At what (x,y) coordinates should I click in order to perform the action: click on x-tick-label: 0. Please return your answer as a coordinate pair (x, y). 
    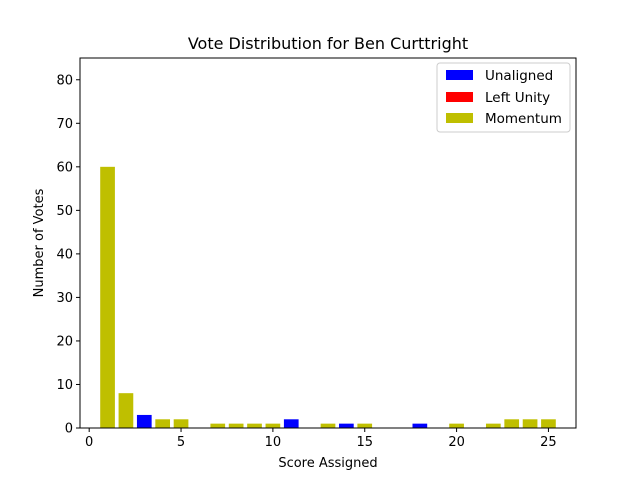
    Looking at the image, I should click on (89, 442).